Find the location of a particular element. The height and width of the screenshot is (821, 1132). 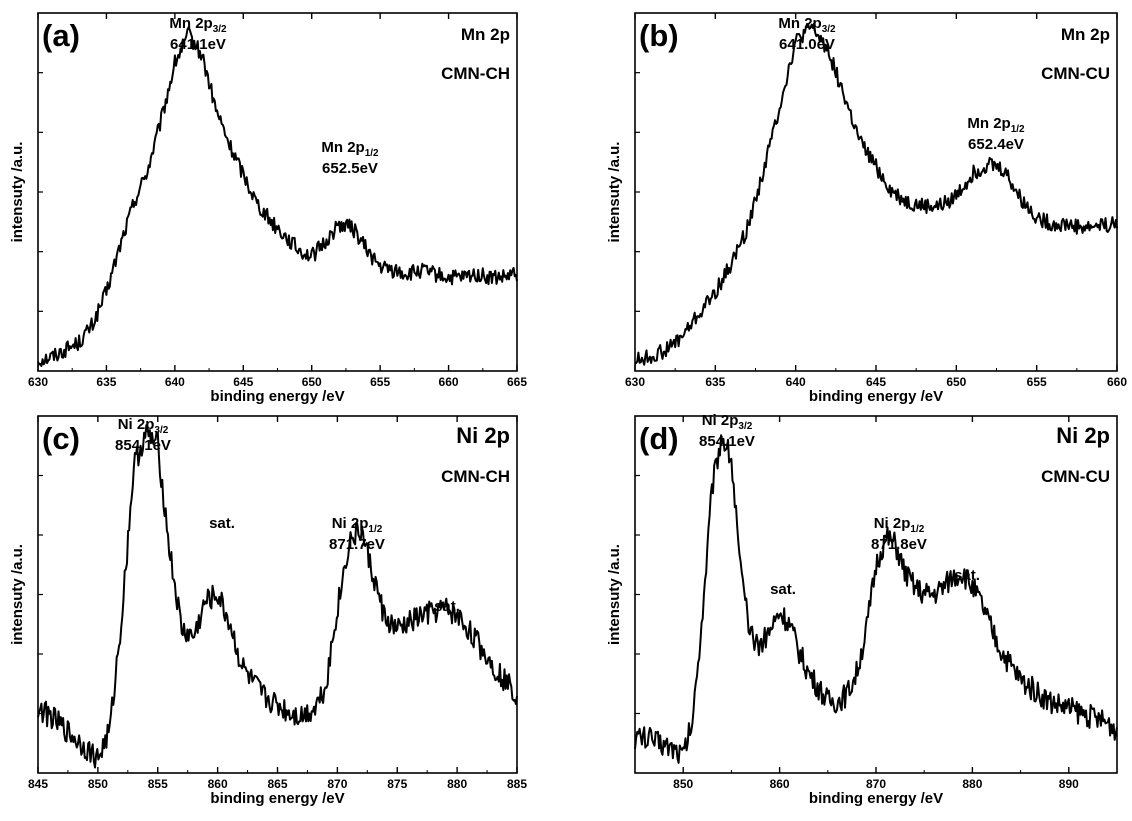

peak-energy: 652.4eV is located at coordinates (996, 144).